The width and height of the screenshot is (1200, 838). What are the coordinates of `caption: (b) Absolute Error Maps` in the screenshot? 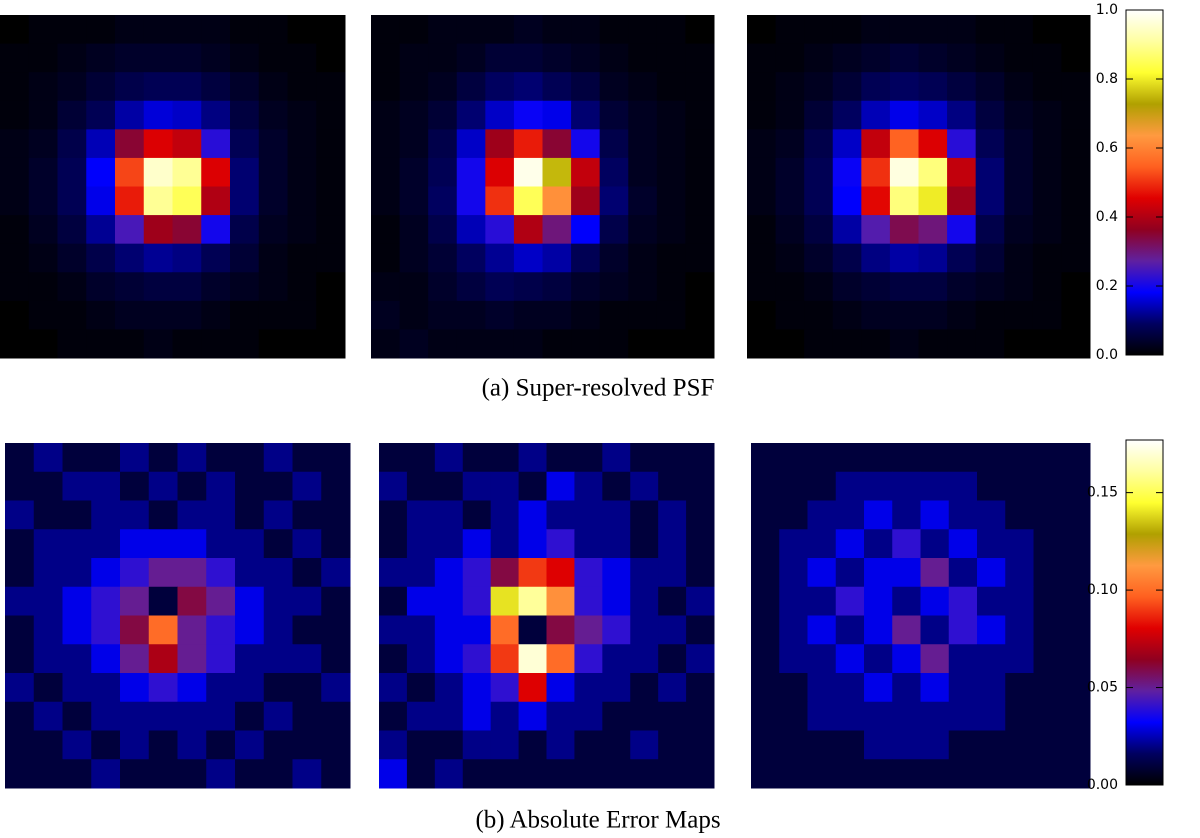 It's located at (597, 820).